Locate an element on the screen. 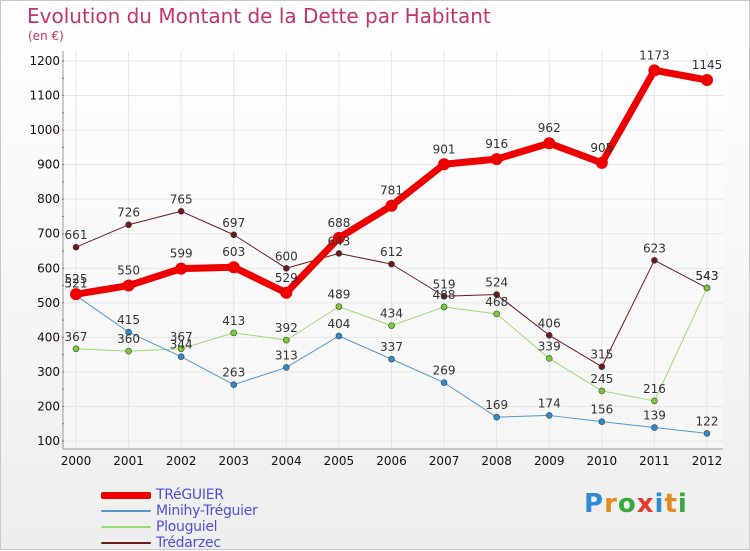 The height and width of the screenshot is (551, 750). data-label-tr-guier: 688 is located at coordinates (338, 223).